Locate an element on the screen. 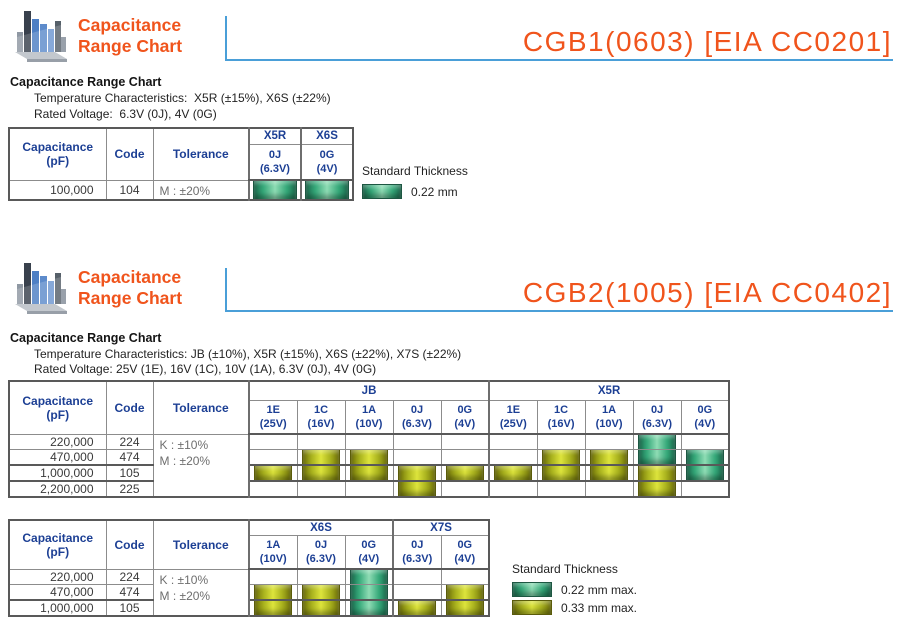 The width and height of the screenshot is (900, 630). section-heading: Capacitance Range Chart is located at coordinates (86, 338).